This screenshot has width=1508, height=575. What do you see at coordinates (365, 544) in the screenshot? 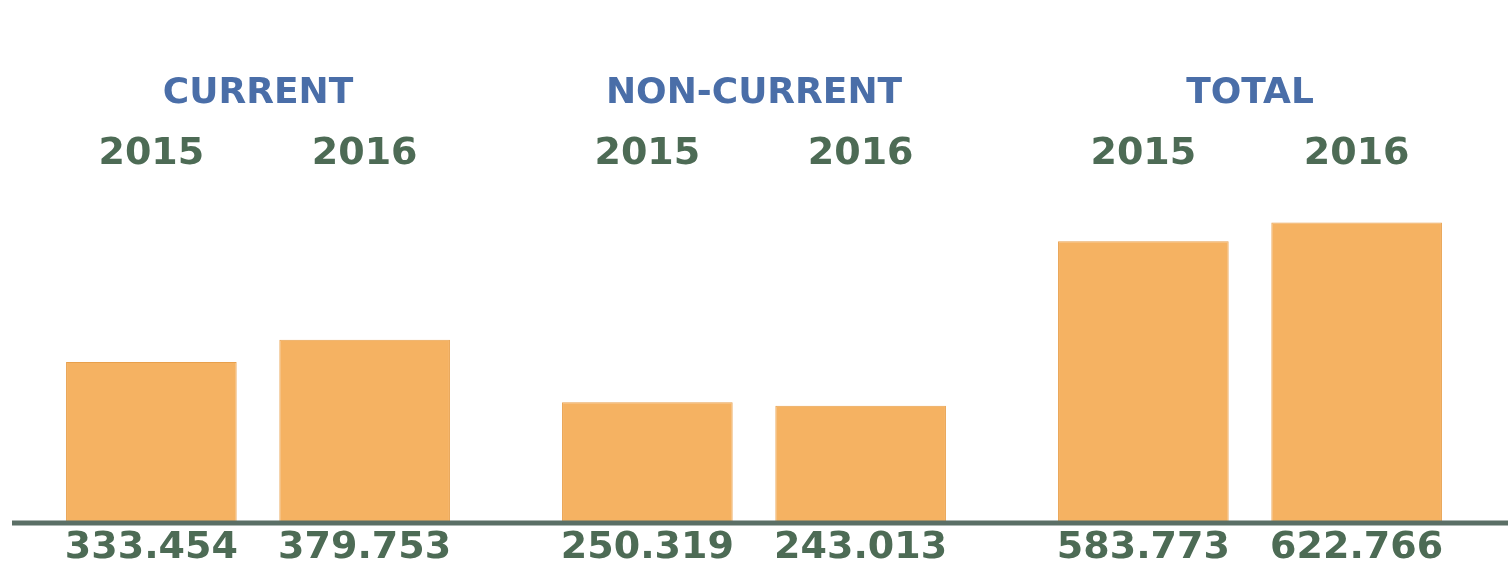
I see `data-label: 379.753` at bounding box center [365, 544].